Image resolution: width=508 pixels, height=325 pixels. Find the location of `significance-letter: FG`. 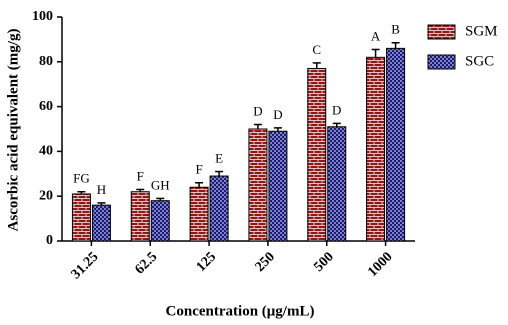

significance-letter: FG is located at coordinates (81, 178).